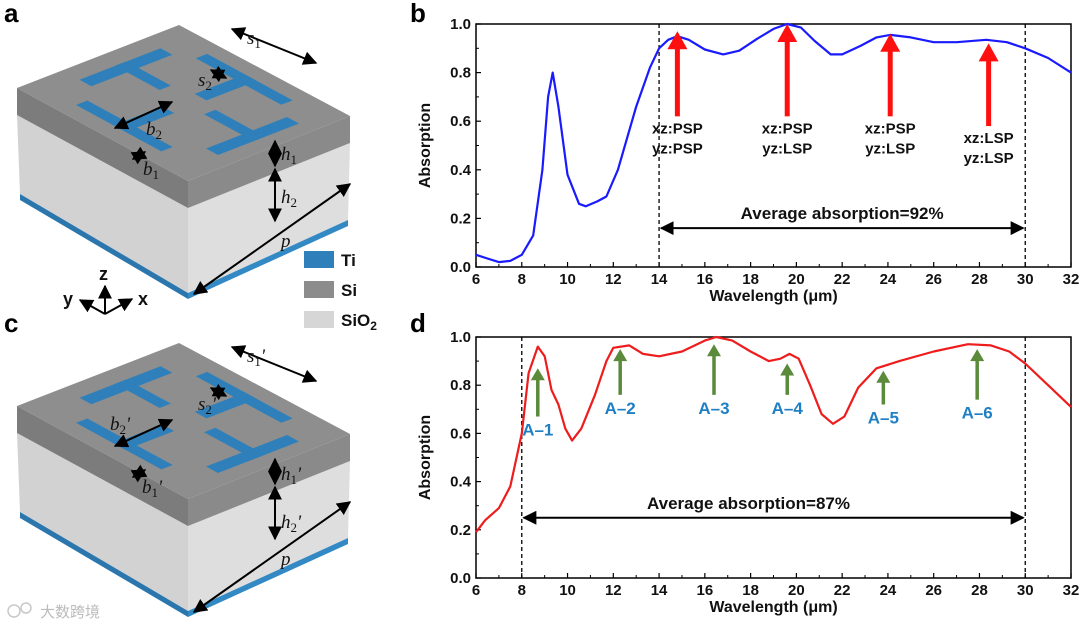 This screenshot has width=1080, height=632. Describe the element at coordinates (1071, 590) in the screenshot. I see `x-tick-label: 32` at that location.